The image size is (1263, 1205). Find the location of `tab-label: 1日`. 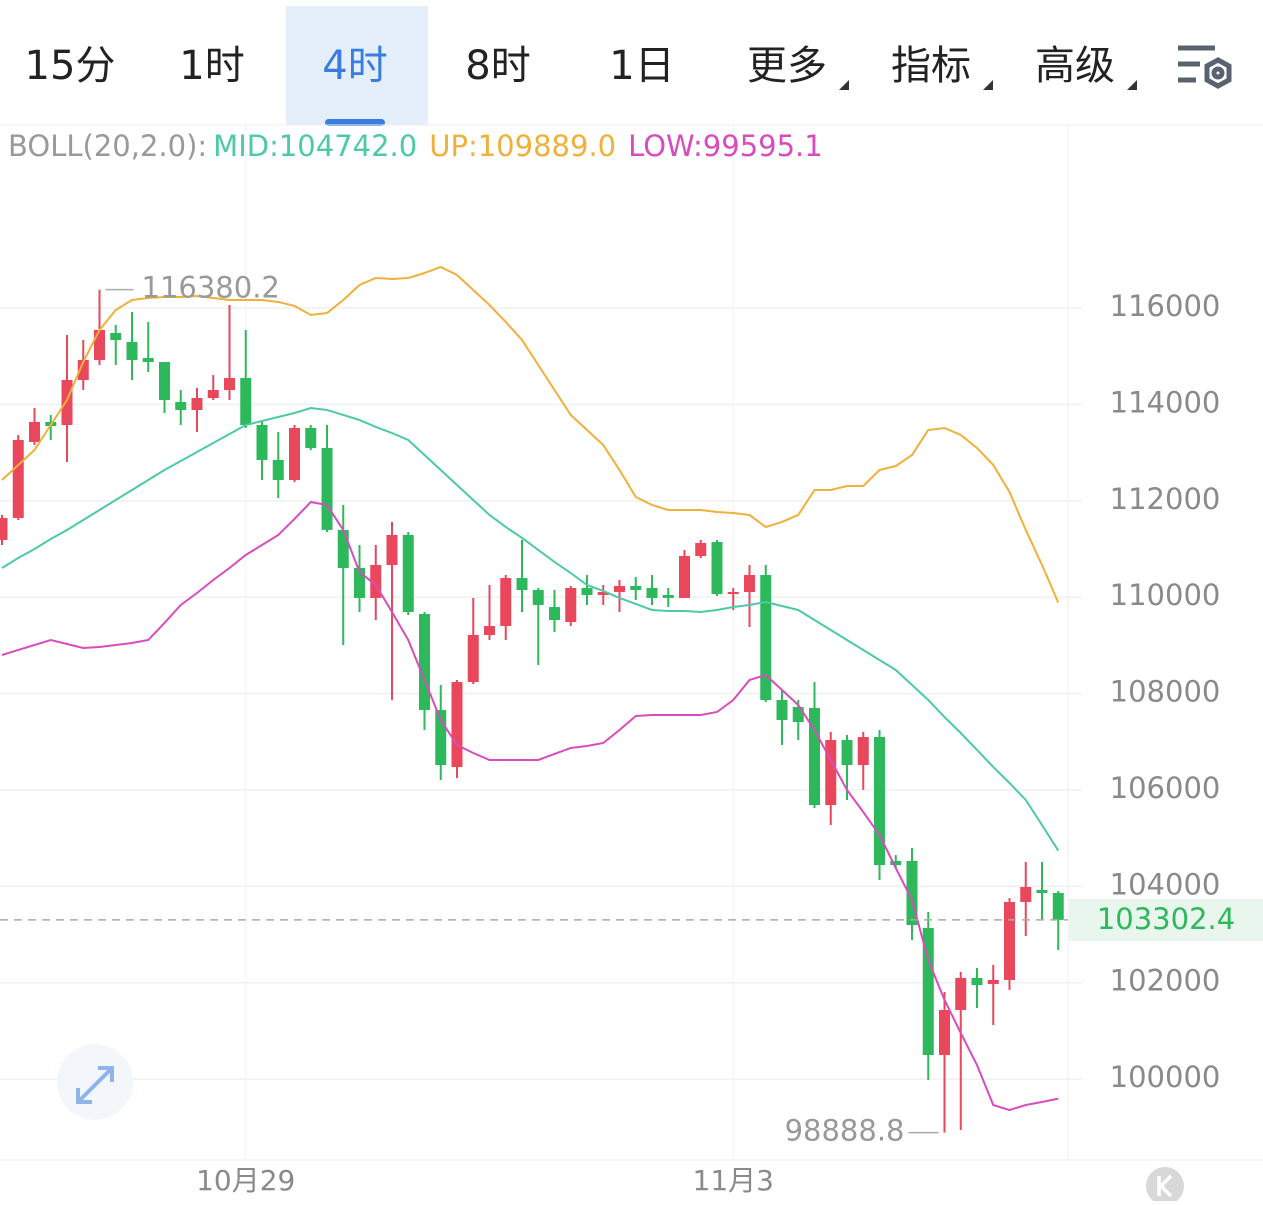

tab-label: 1日 is located at coordinates (641, 66).